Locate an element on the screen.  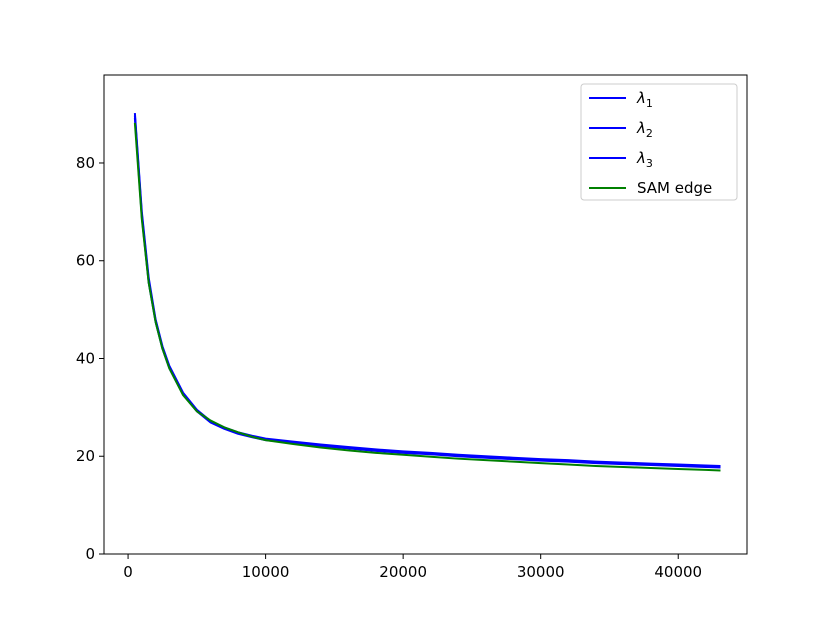
y-tick-label: 60 is located at coordinates (85, 261).